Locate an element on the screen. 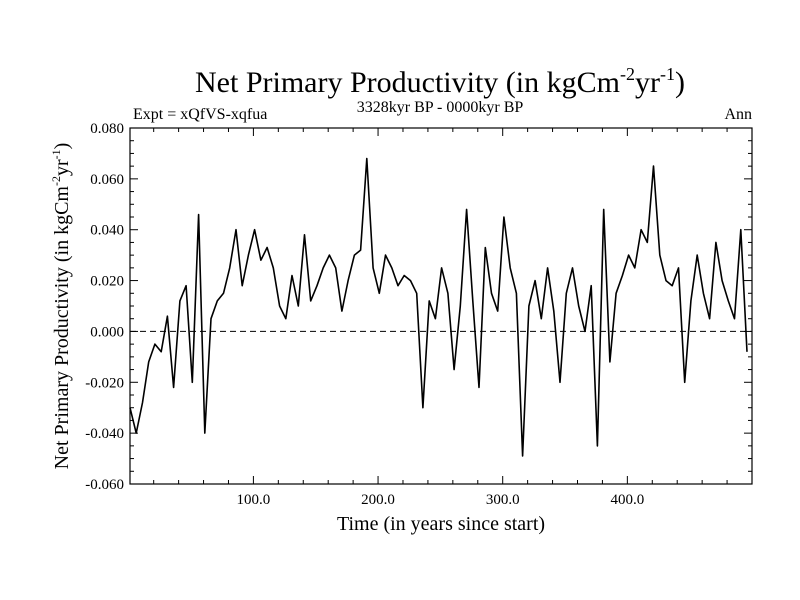  x-tick-label: 100.0 is located at coordinates (254, 500).